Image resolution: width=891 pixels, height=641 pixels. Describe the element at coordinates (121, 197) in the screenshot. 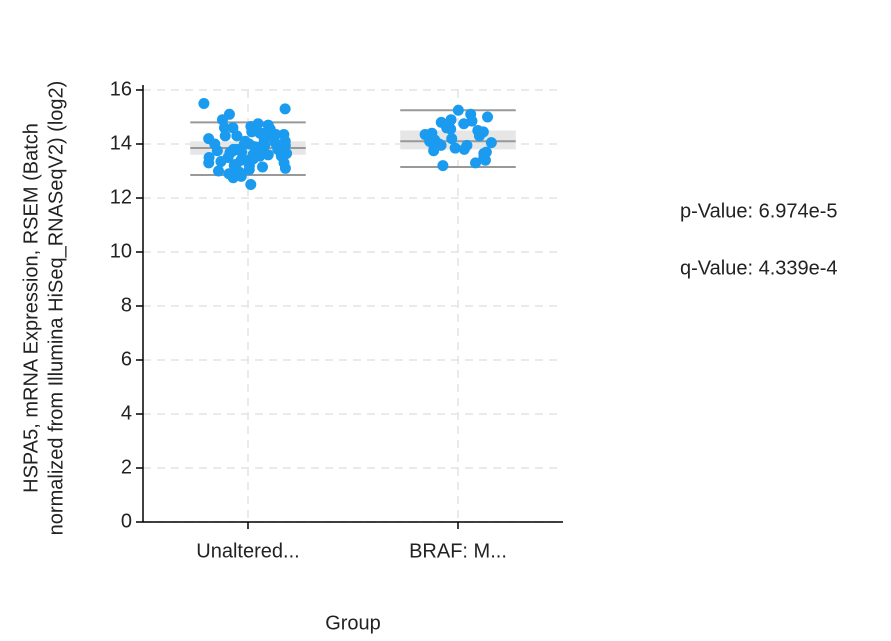

I see `y-tick-label: 12` at that location.